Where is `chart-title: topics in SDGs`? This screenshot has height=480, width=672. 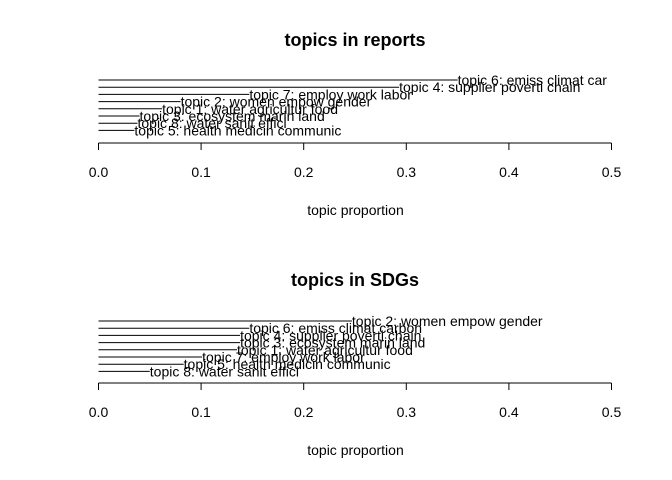 chart-title: topics in SDGs is located at coordinates (355, 280).